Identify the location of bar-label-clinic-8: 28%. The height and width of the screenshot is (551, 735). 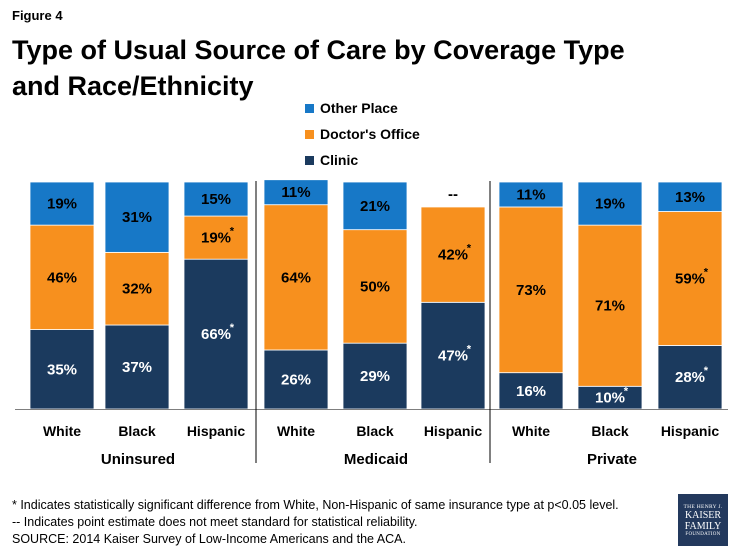
(690, 377).